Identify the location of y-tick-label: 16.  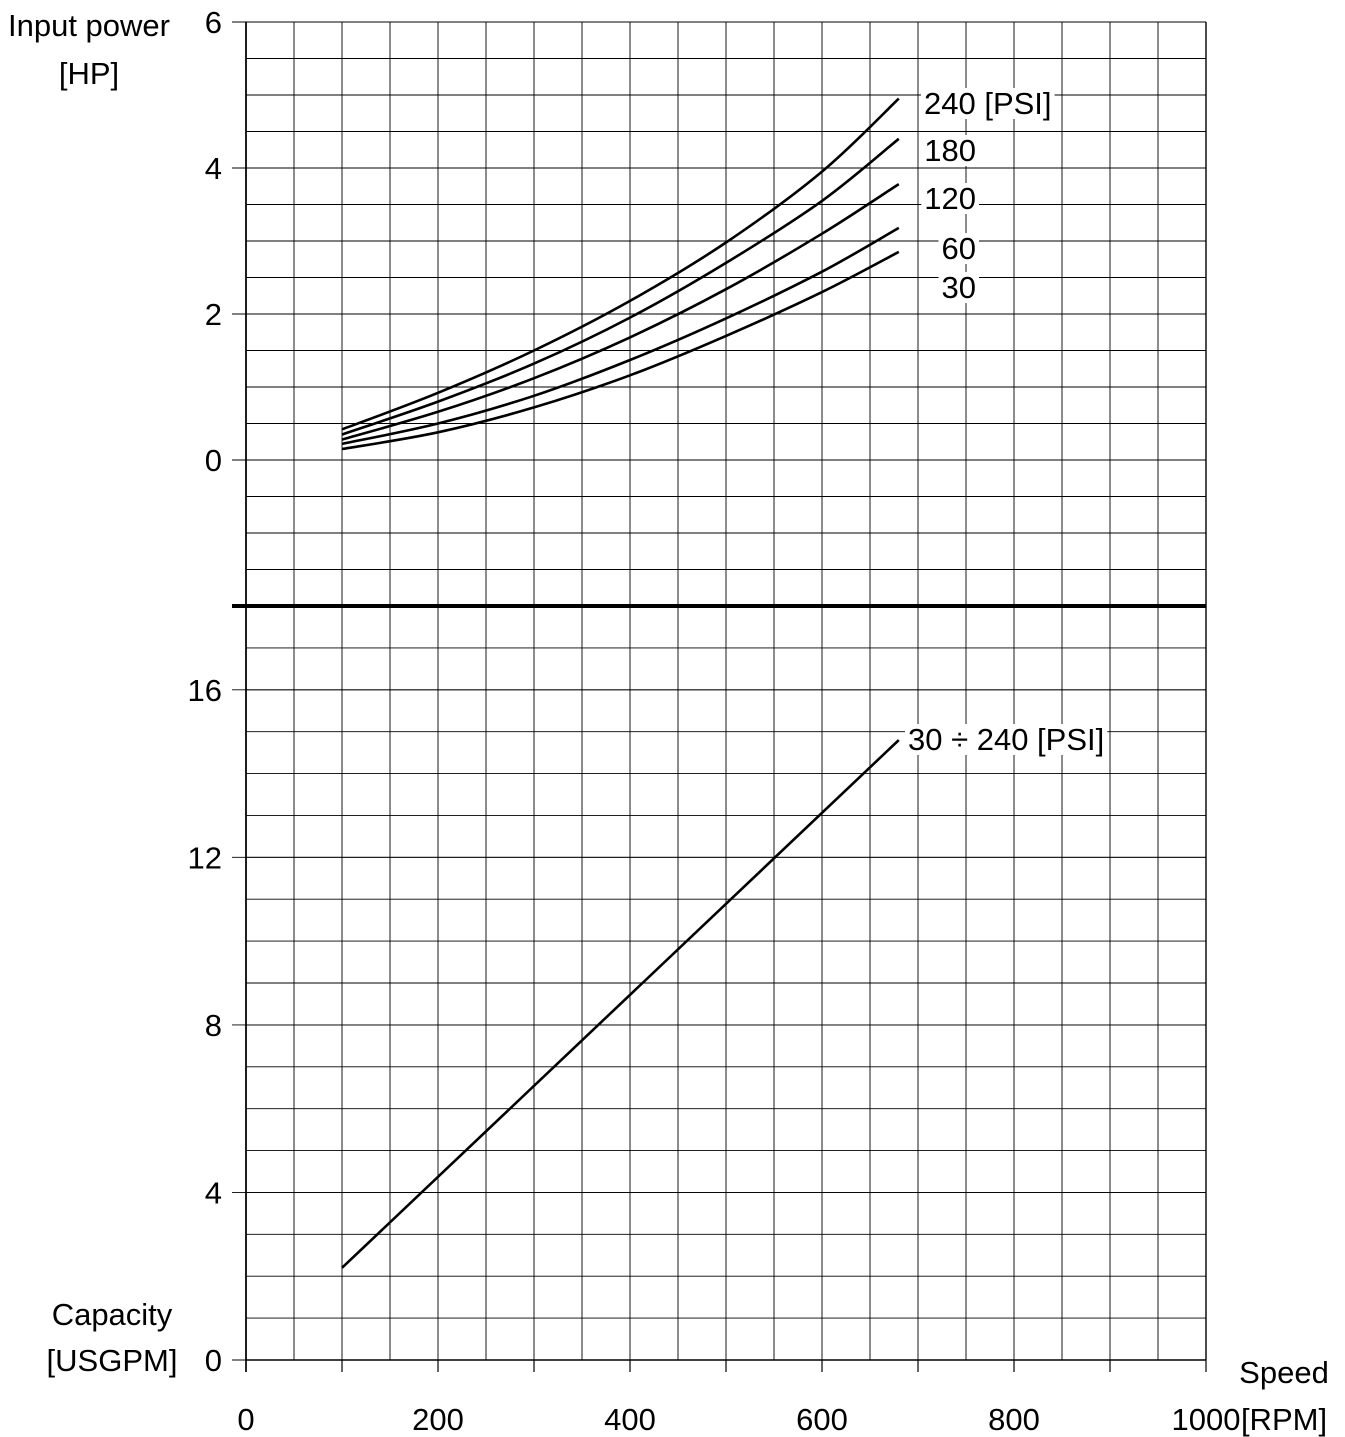
(205, 690).